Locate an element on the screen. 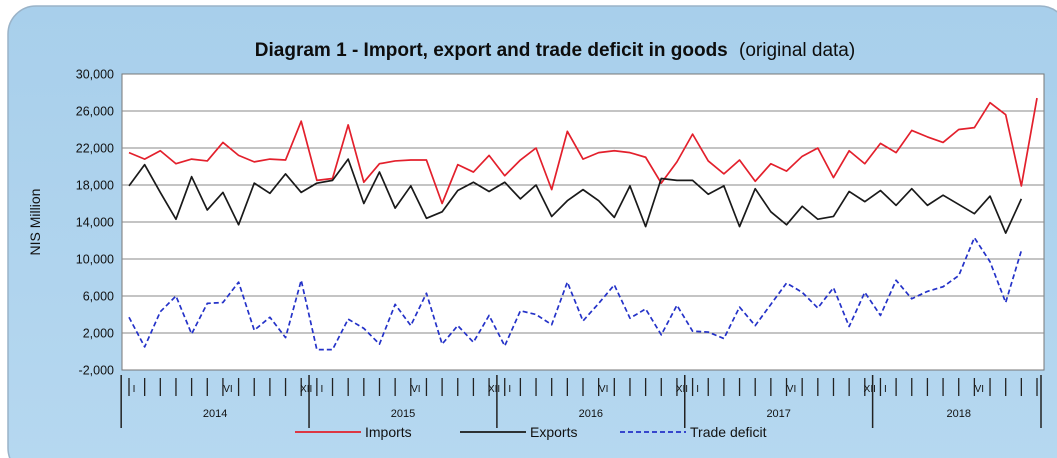 The height and width of the screenshot is (458, 1057). y-tick-label: 2,000 is located at coordinates (98, 334).